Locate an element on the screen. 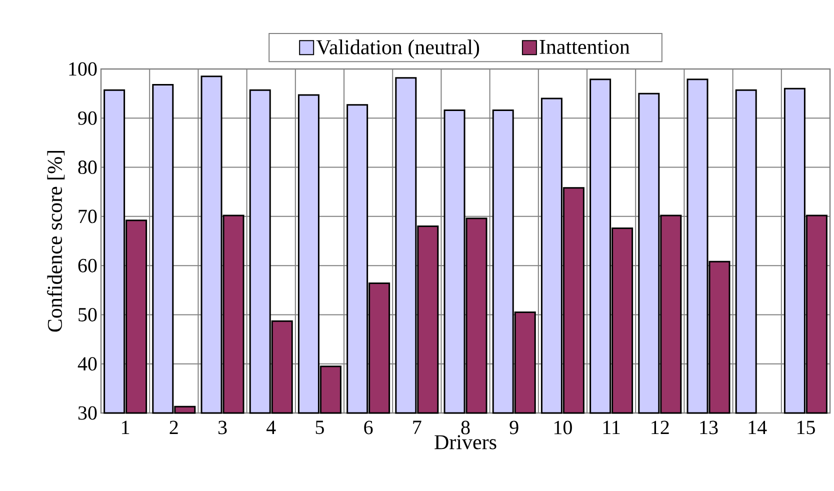  x-tick-label: 6 is located at coordinates (368, 427).